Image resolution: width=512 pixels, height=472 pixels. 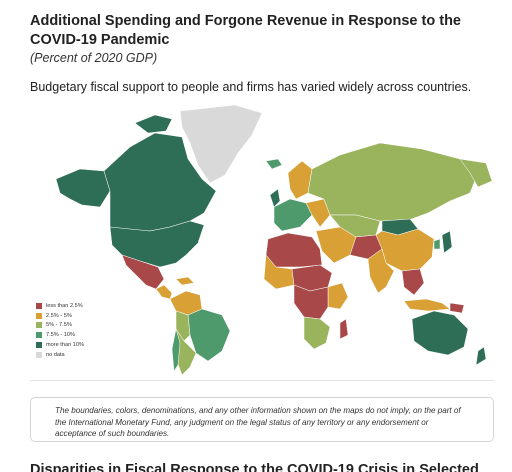 I want to click on region-central-america, so click(x=164, y=292).